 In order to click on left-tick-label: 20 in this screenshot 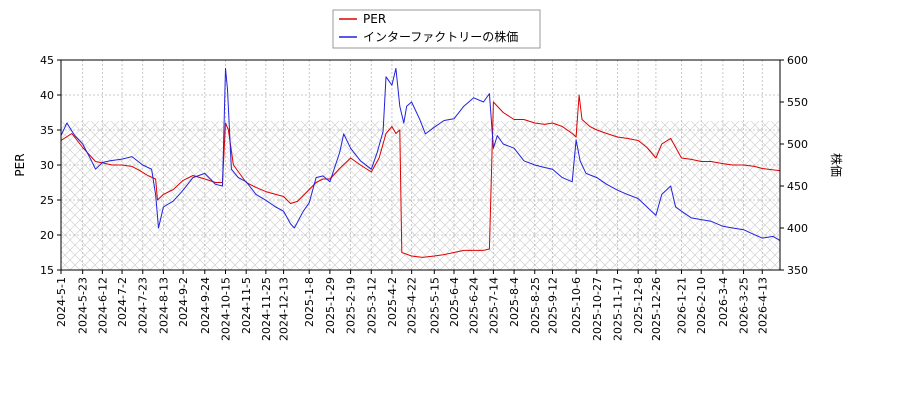, I will do `click(47, 235)`.